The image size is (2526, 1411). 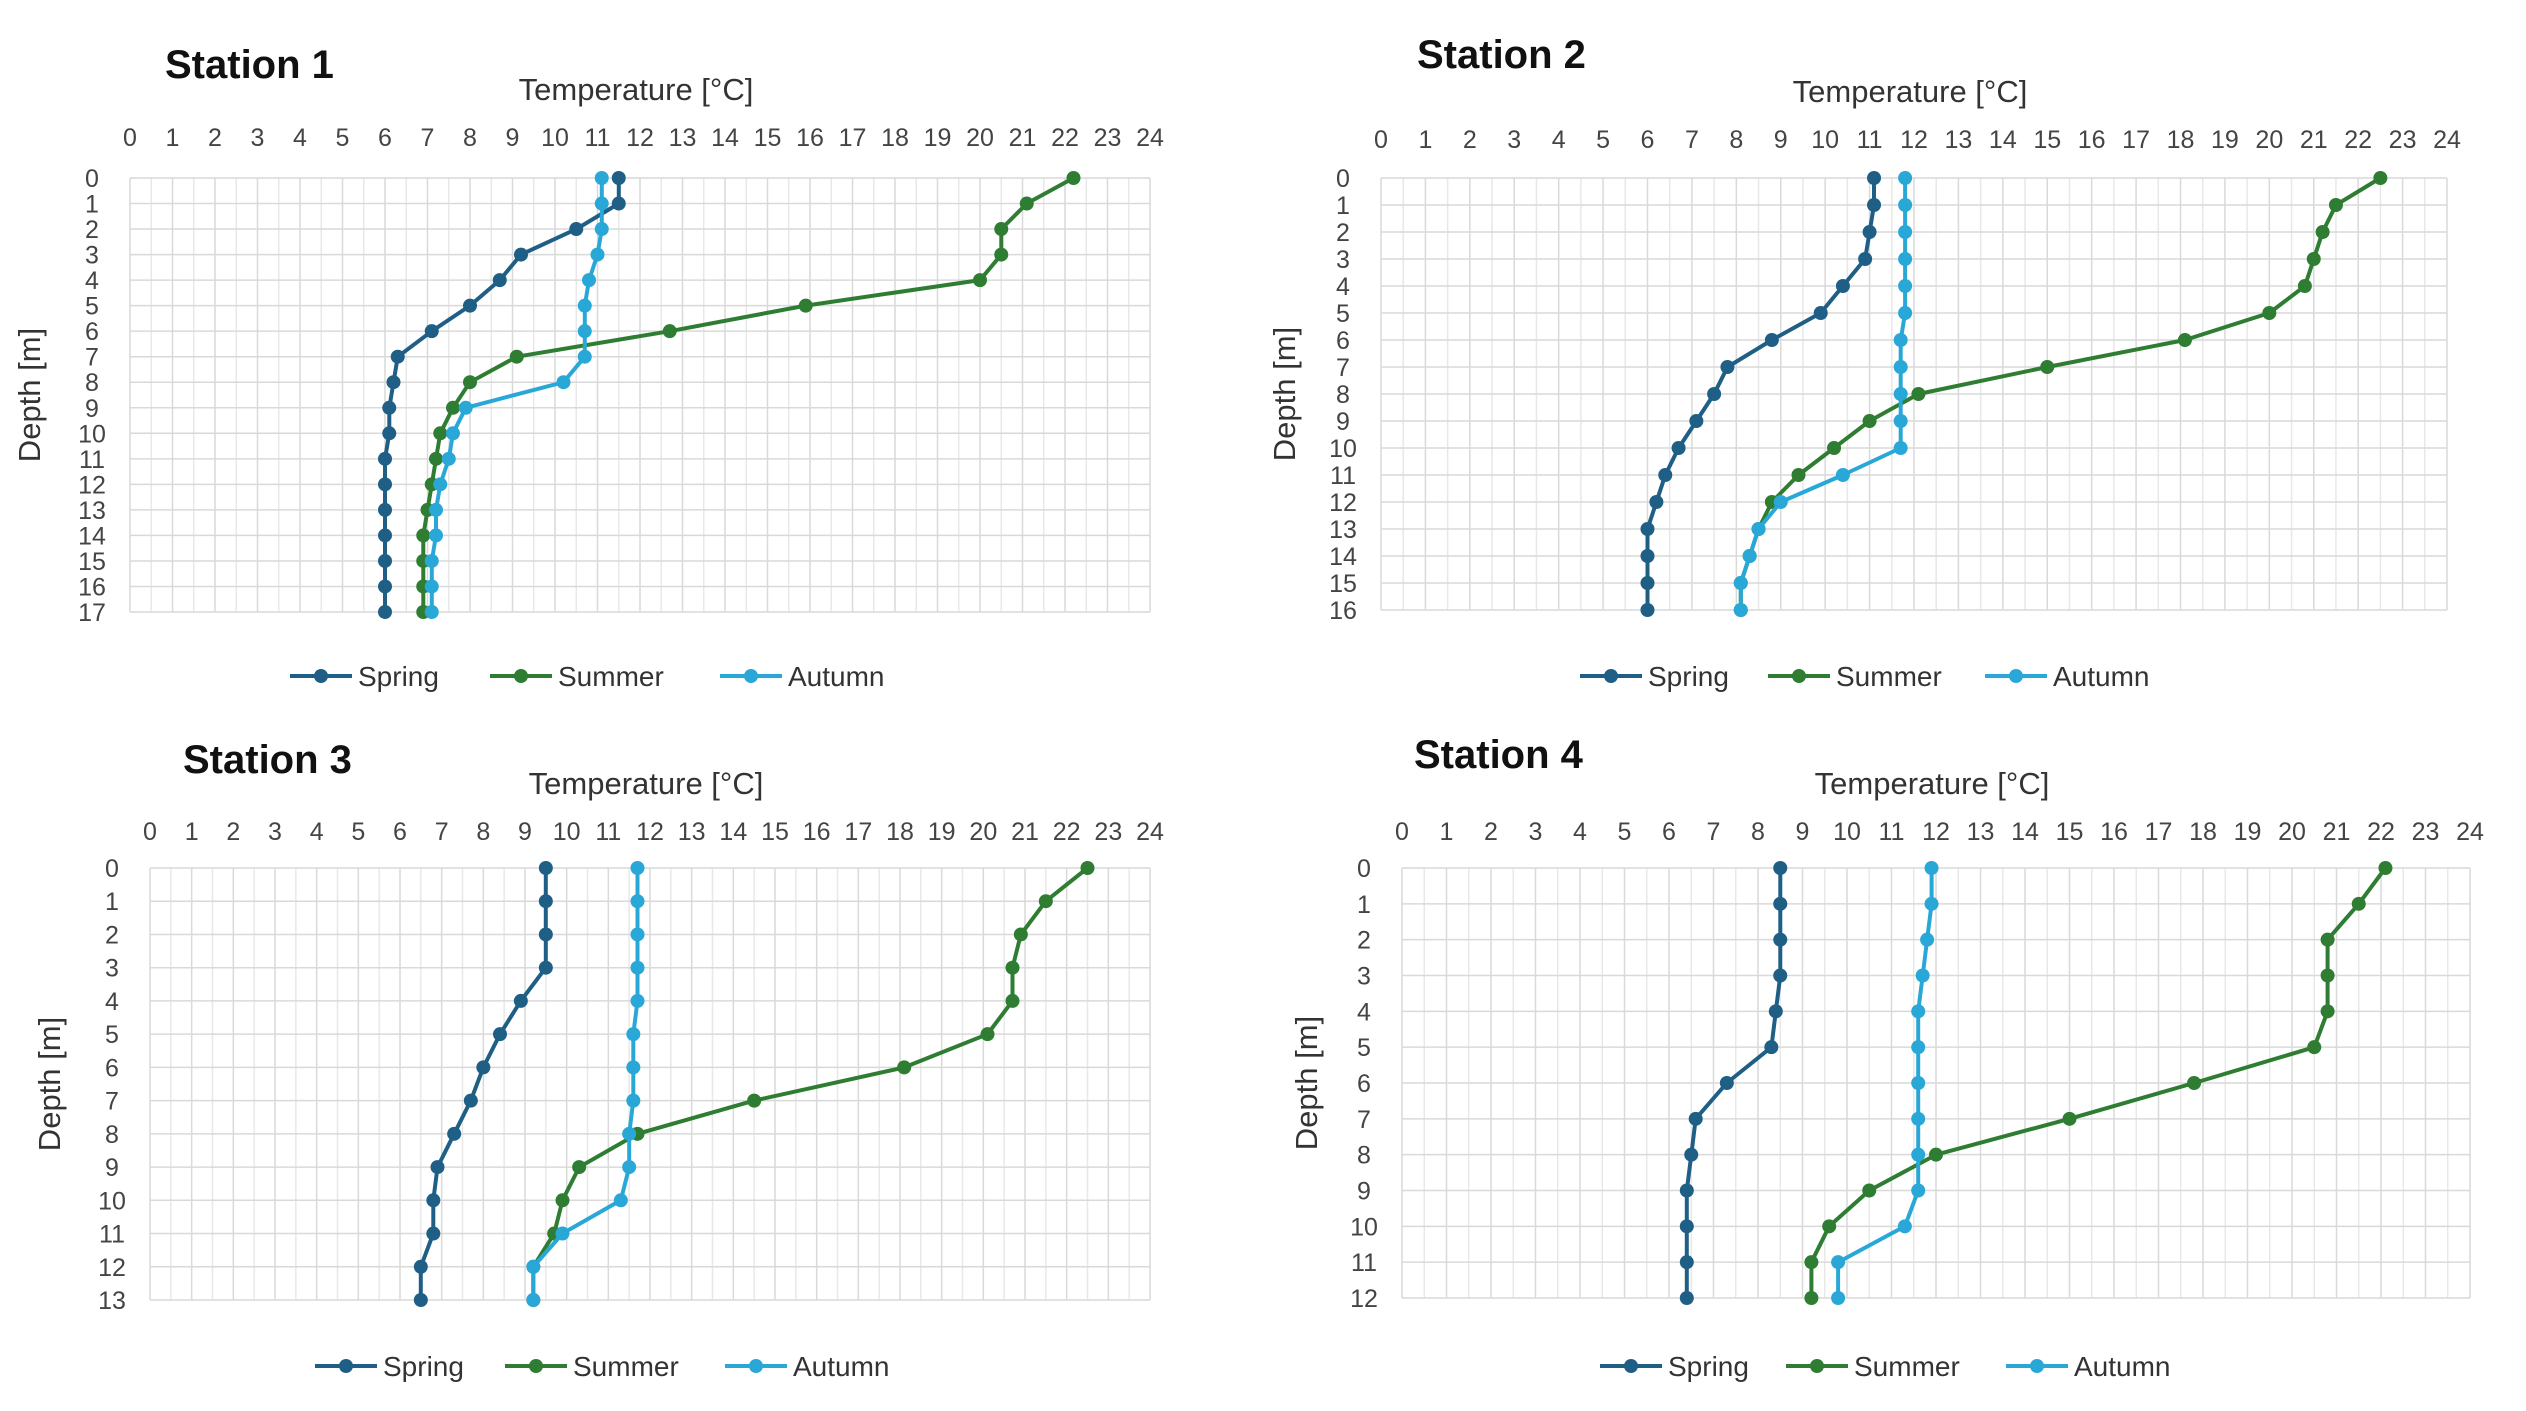 What do you see at coordinates (1343, 584) in the screenshot?
I see `y-tick-label: 15` at bounding box center [1343, 584].